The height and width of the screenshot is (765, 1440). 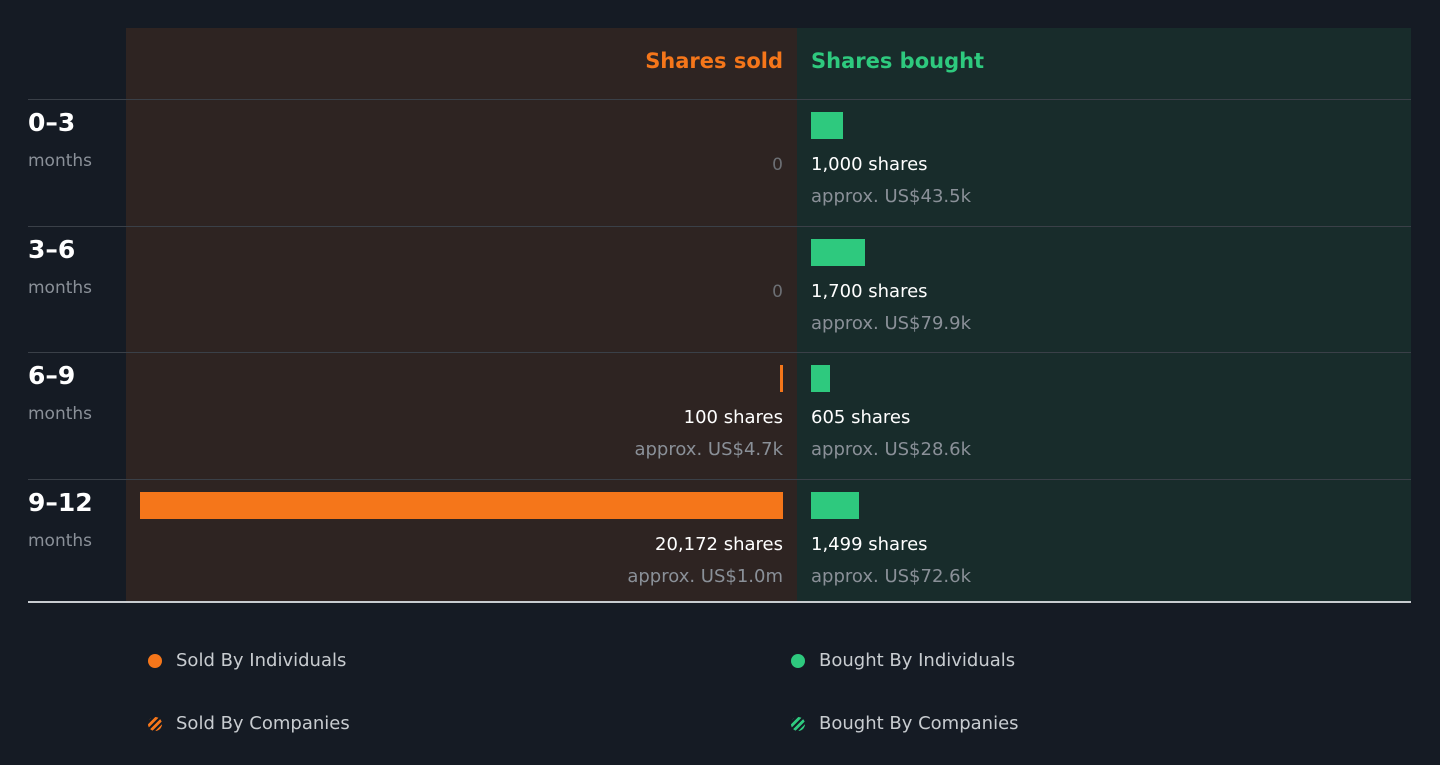 What do you see at coordinates (898, 61) in the screenshot?
I see `shares-bought-header: Shares bought` at bounding box center [898, 61].